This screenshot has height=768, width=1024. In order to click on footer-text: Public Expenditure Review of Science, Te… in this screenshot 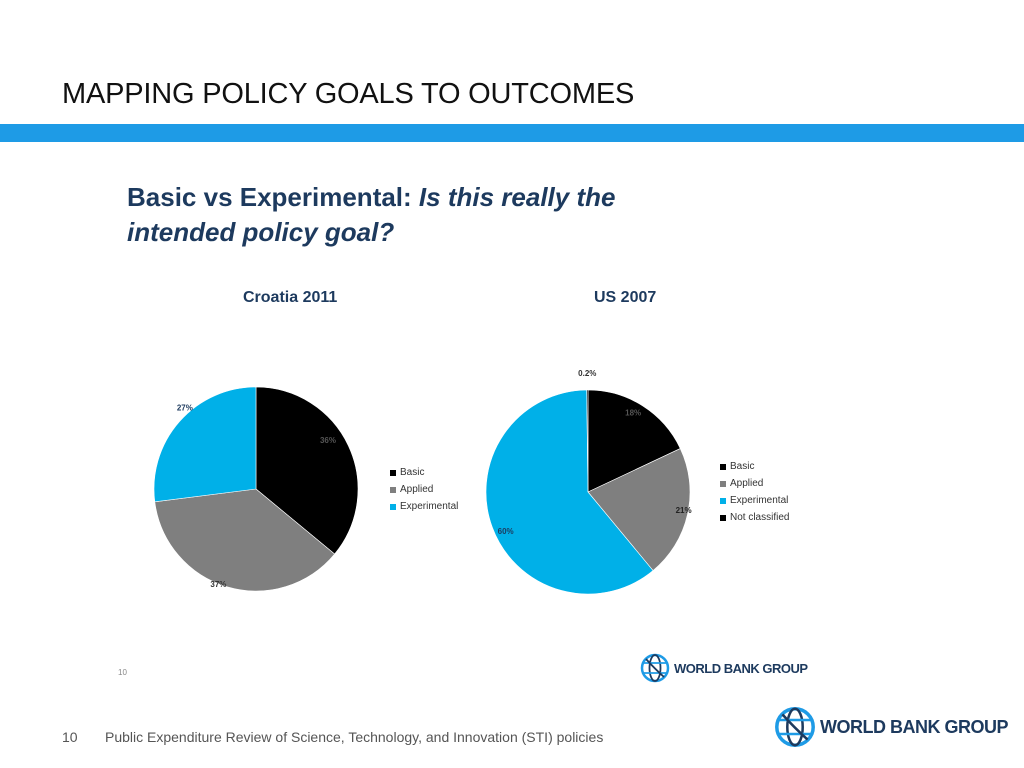, I will do `click(354, 737)`.